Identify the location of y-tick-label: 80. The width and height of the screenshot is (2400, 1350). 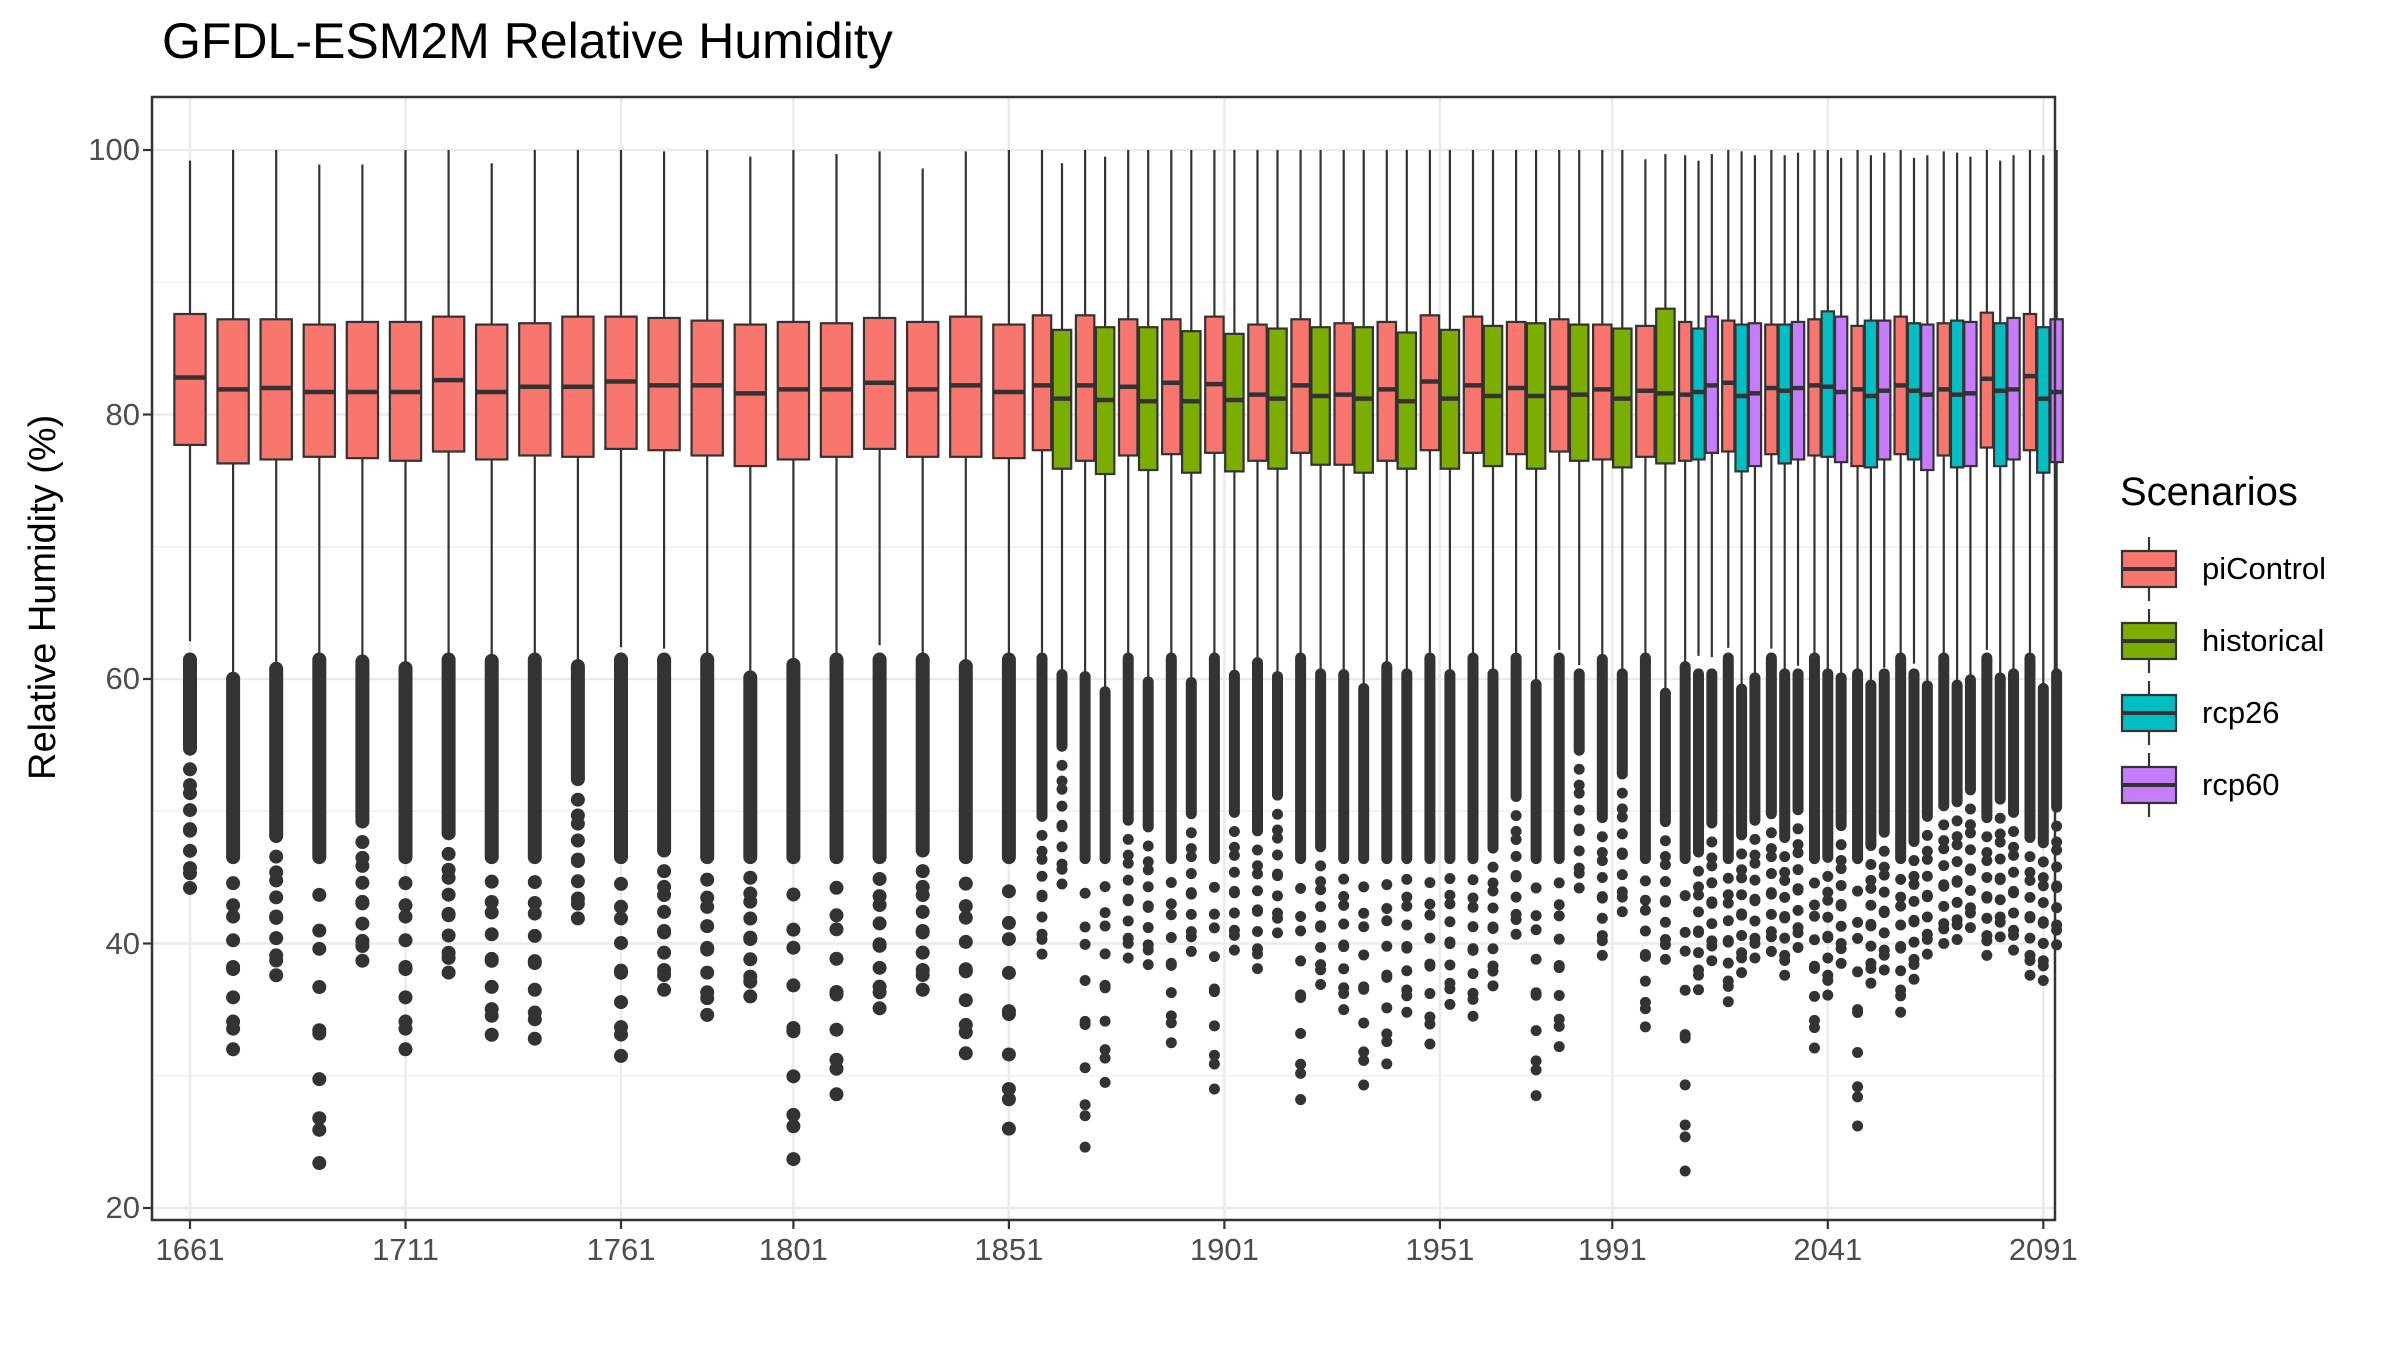
(122, 414).